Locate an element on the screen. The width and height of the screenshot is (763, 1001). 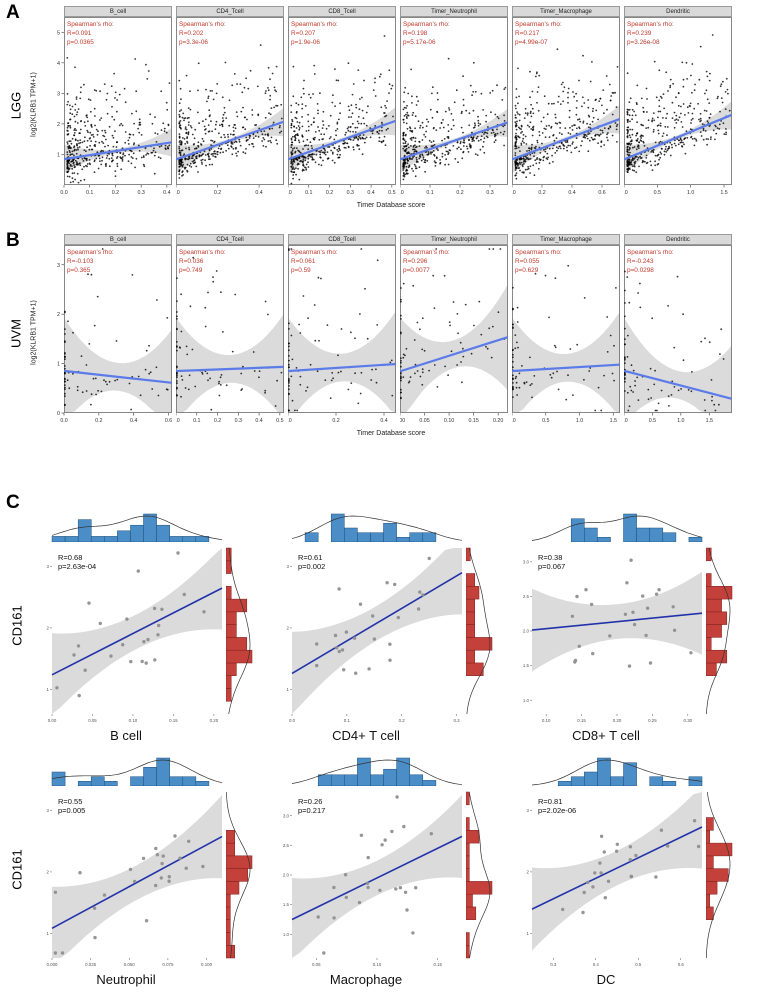
x-tick-label: 0.05 is located at coordinates (424, 421).